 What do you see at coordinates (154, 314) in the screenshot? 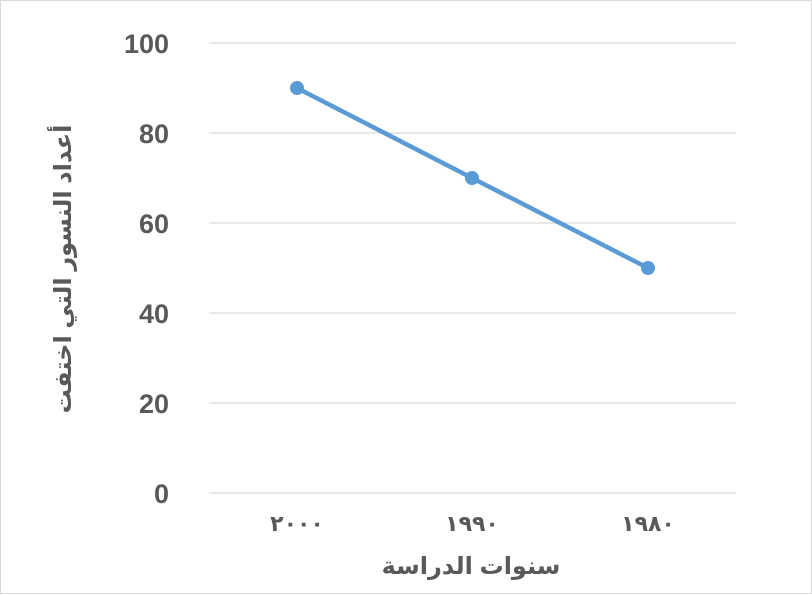
I see `y-tick-label: 40` at bounding box center [154, 314].